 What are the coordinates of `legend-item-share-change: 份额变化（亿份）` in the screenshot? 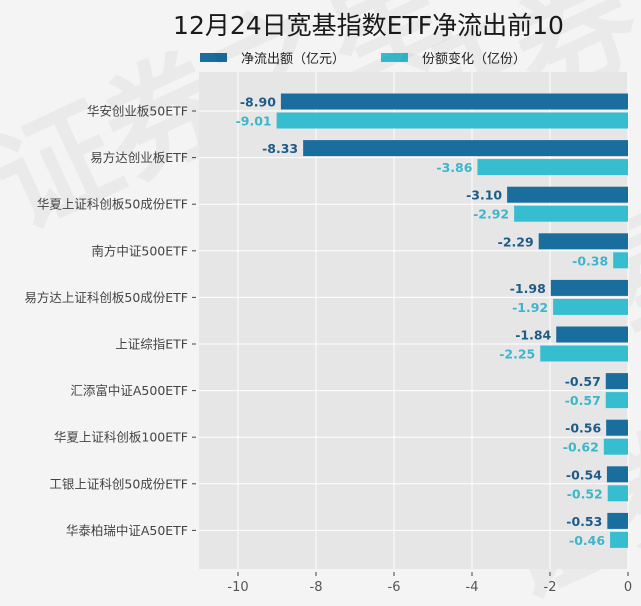 It's located at (453, 57).